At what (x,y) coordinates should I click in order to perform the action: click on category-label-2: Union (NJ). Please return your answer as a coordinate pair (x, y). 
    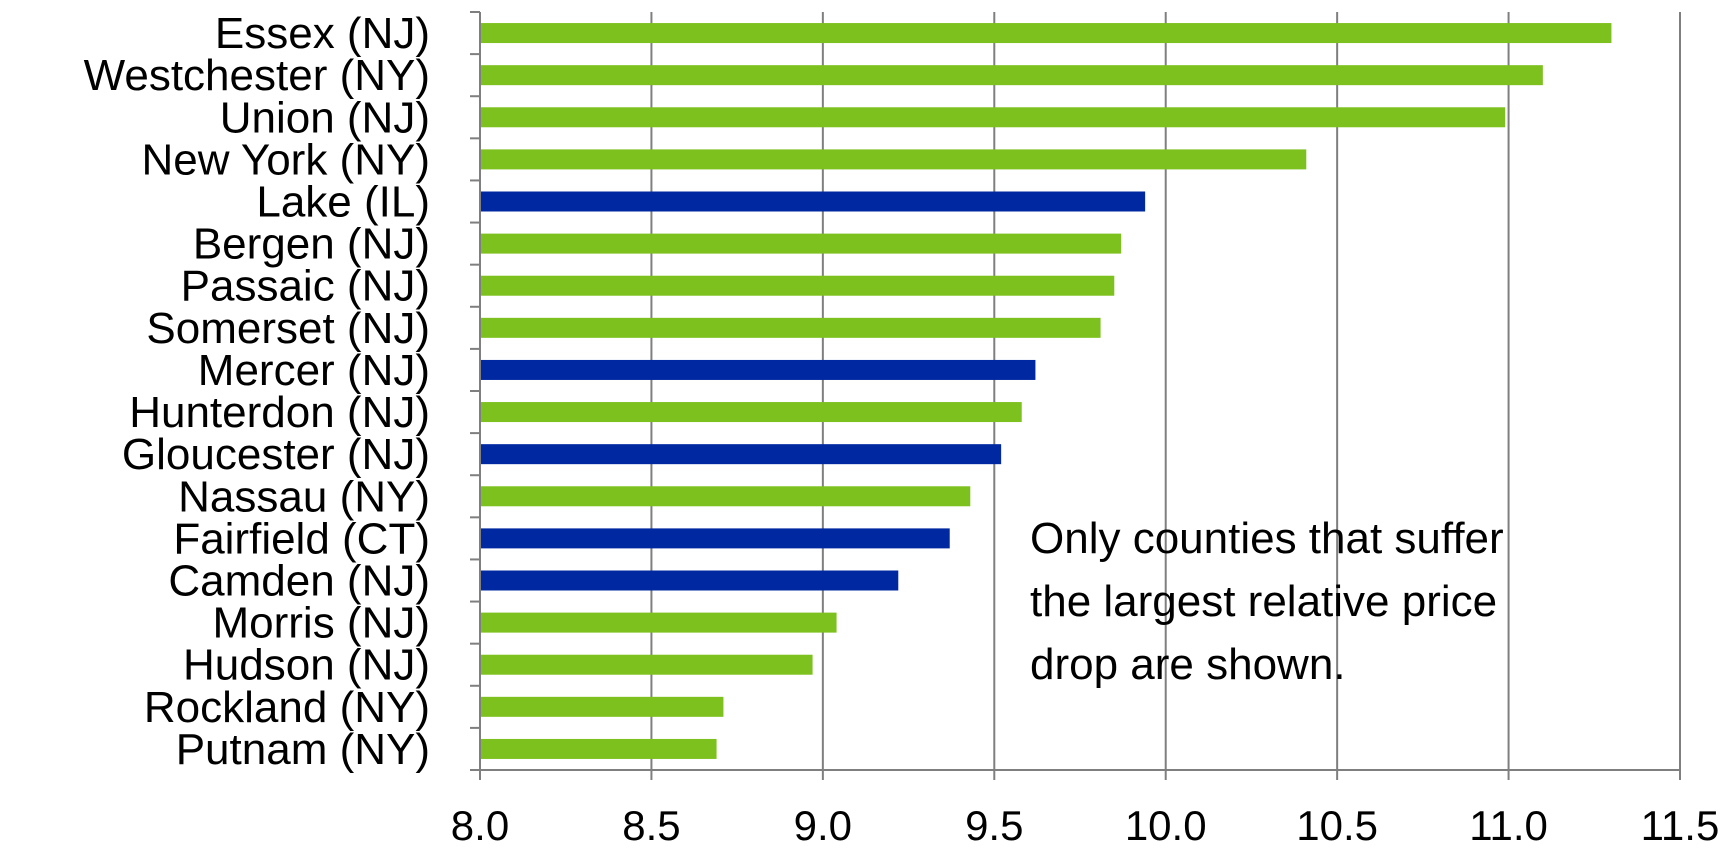
    Looking at the image, I should click on (325, 117).